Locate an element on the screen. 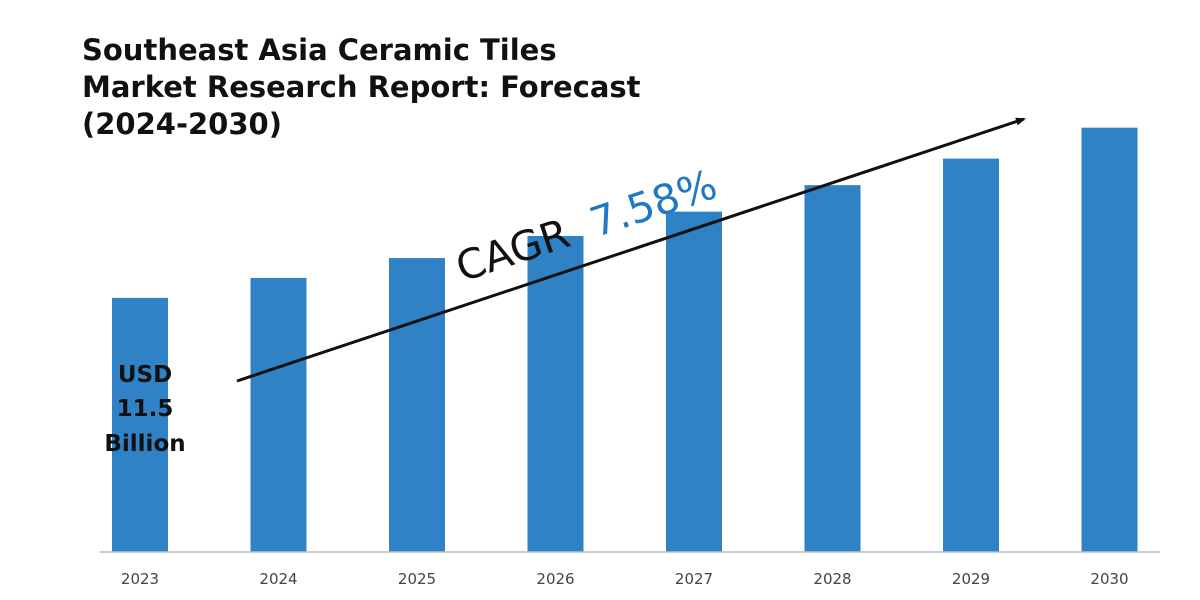 Image resolution: width=1200 pixels, height=600 pixels. x-tick-2030: 2030 is located at coordinates (1109, 579).